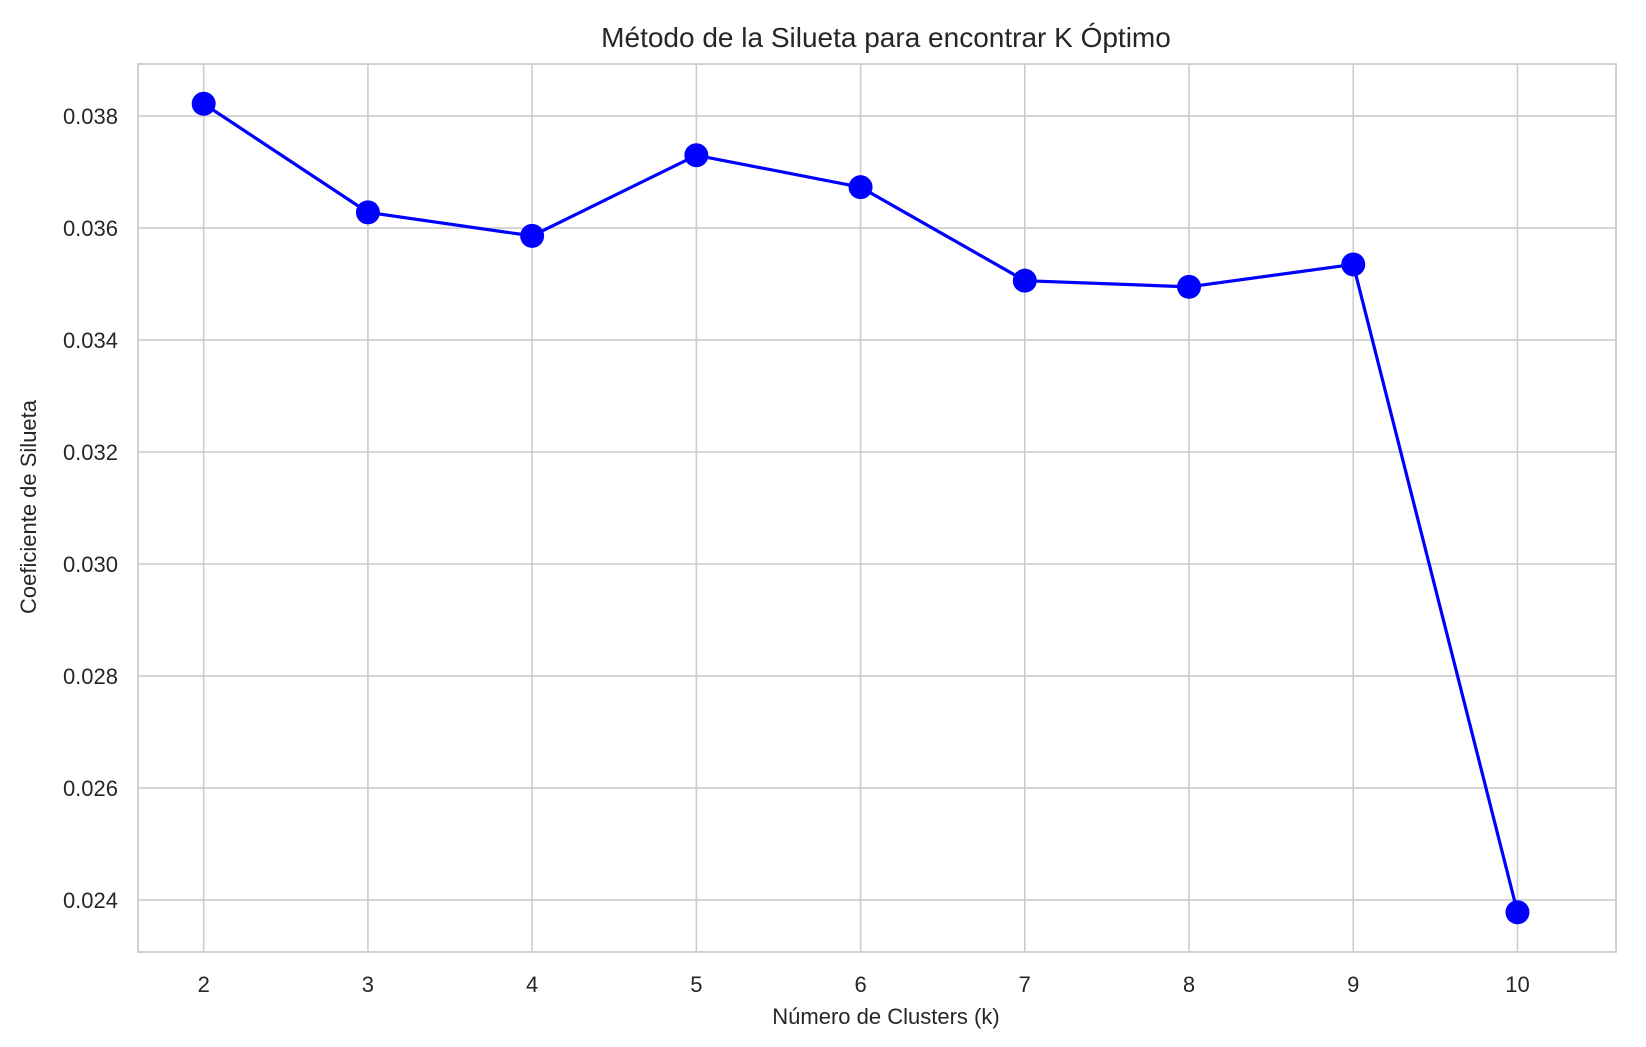 Image resolution: width=1646 pixels, height=1047 pixels. What do you see at coordinates (1189, 984) in the screenshot?
I see `x-tick-label: 8` at bounding box center [1189, 984].